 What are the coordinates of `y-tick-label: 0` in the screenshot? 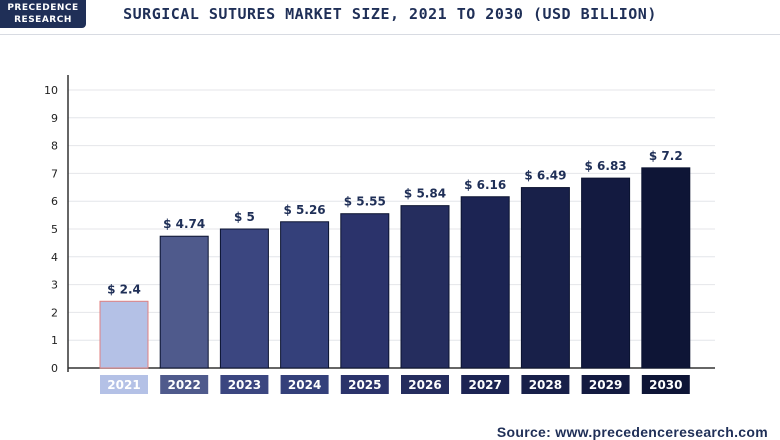 It's located at (54, 368).